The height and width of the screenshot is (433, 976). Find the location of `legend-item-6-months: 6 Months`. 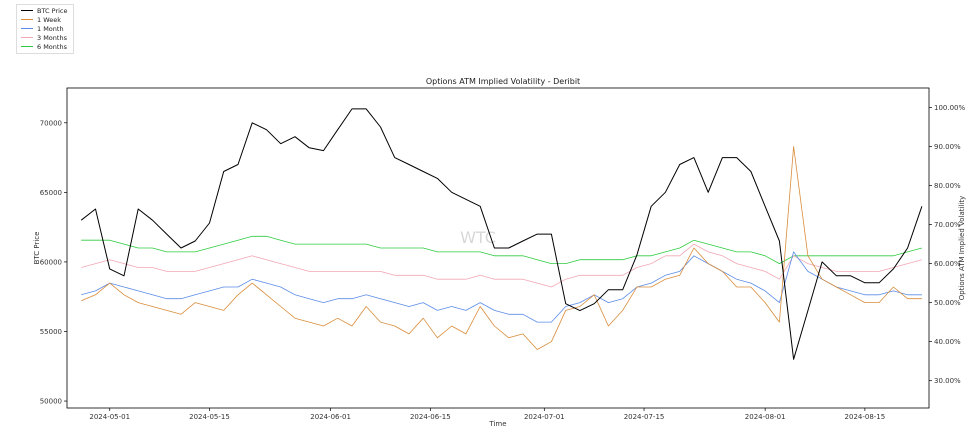

legend-item-6-months: 6 Months is located at coordinates (44, 46).